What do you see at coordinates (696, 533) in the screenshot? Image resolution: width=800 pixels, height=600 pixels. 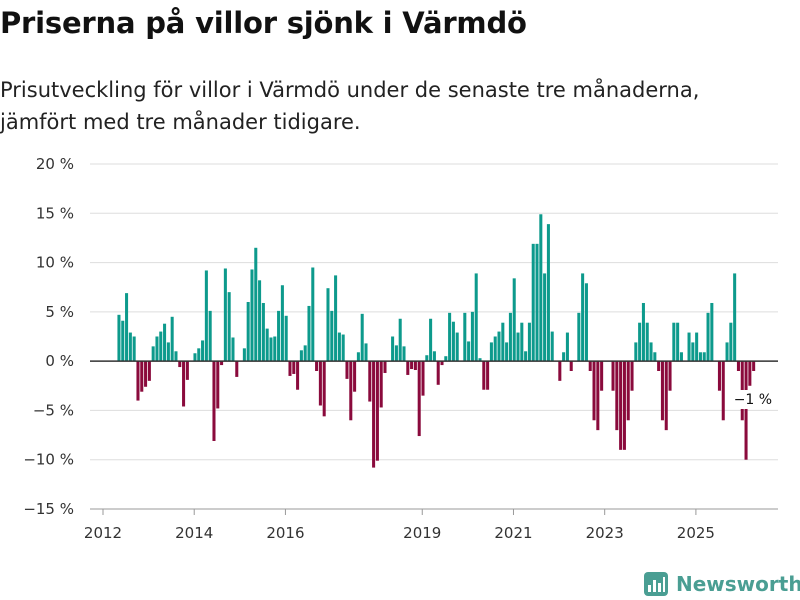 I see `x-tick-label: 2025` at bounding box center [696, 533].